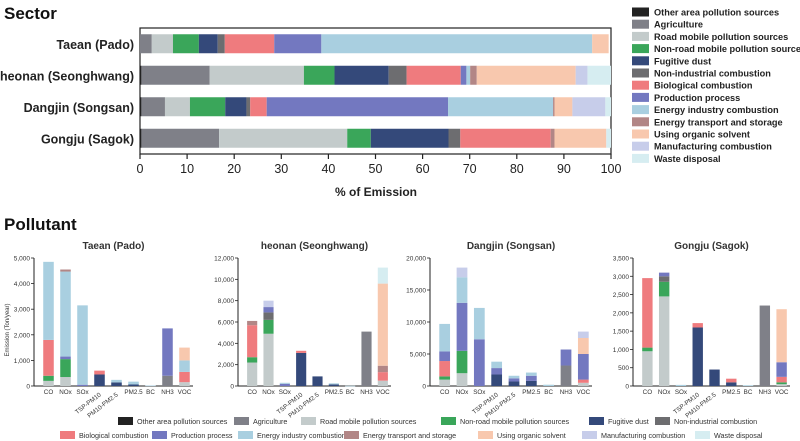 The width and height of the screenshot is (800, 441). Describe the element at coordinates (87, 139) in the screenshot. I see `sector-category-label: Gongju (Sagok)` at that location.